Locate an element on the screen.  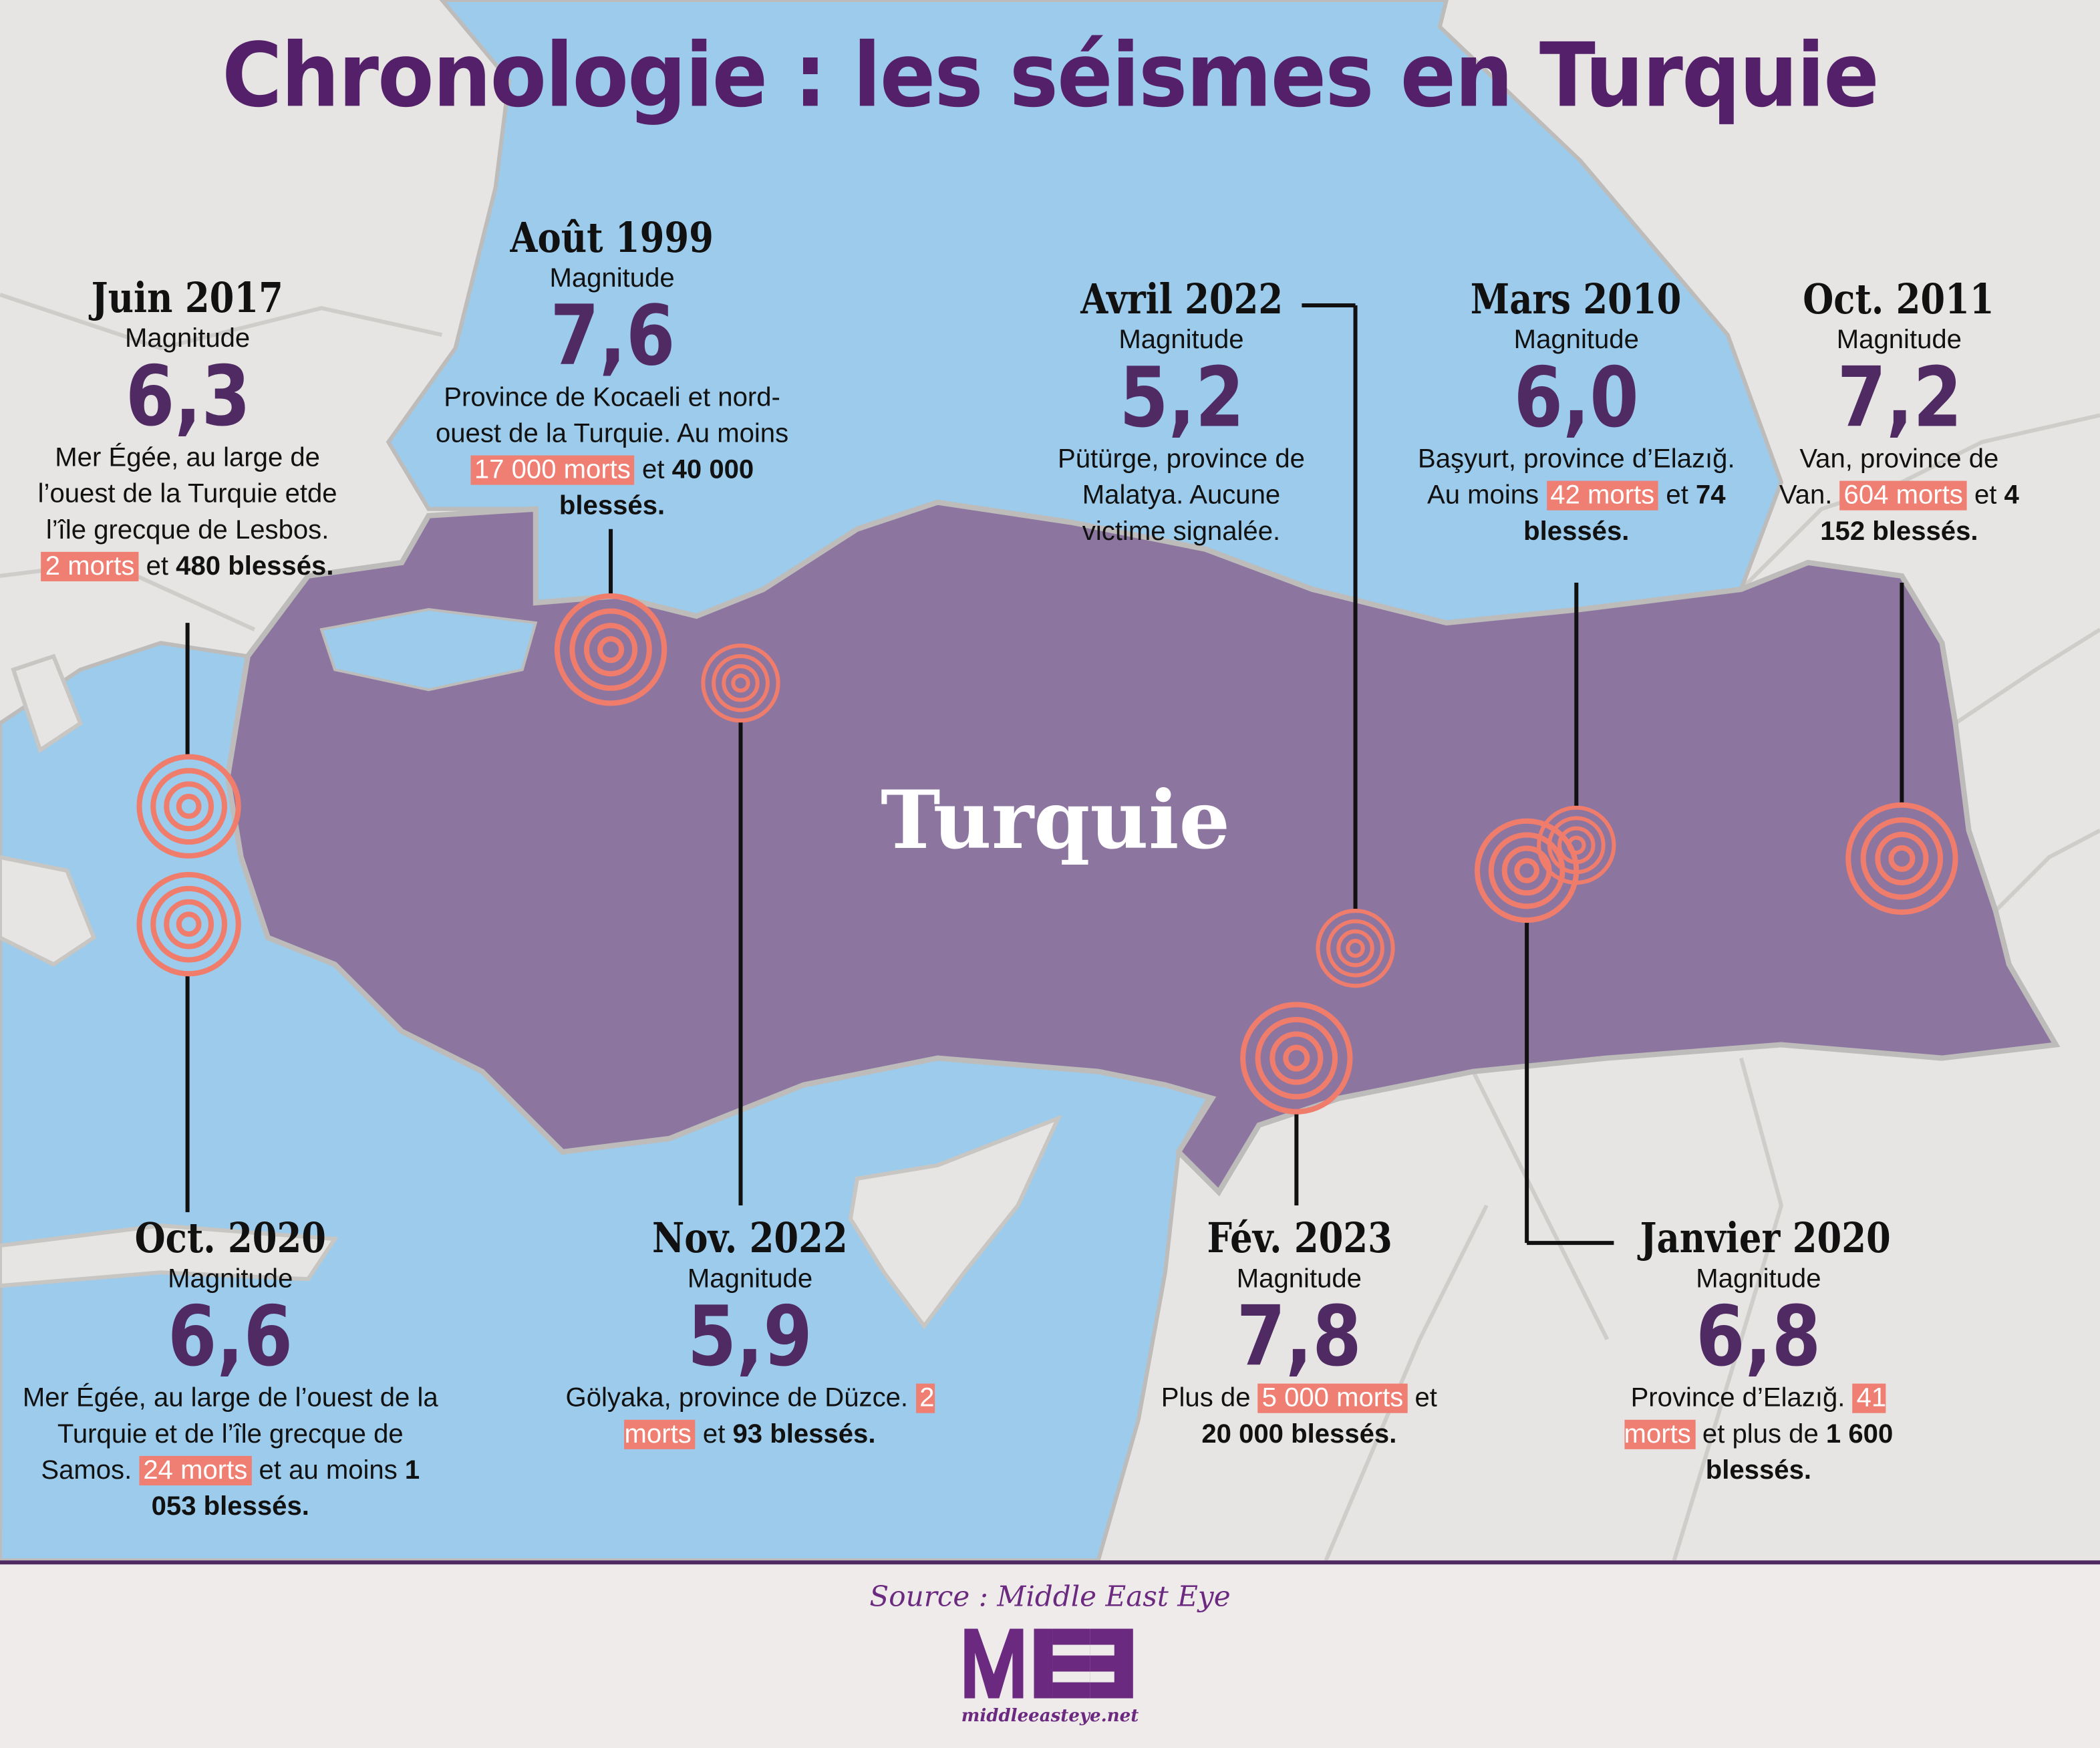
event-date: Oct. 2011 is located at coordinates (1899, 300).